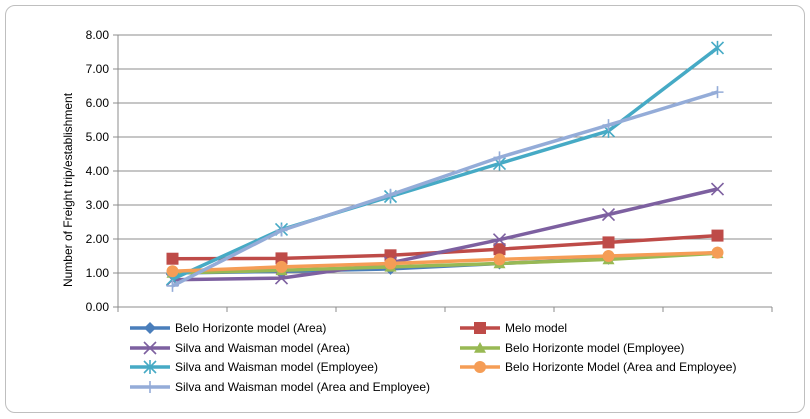 Image resolution: width=810 pixels, height=419 pixels. Describe the element at coordinates (250, 328) in the screenshot. I see `legend-label: Belo Horizonte model (Area)` at that location.